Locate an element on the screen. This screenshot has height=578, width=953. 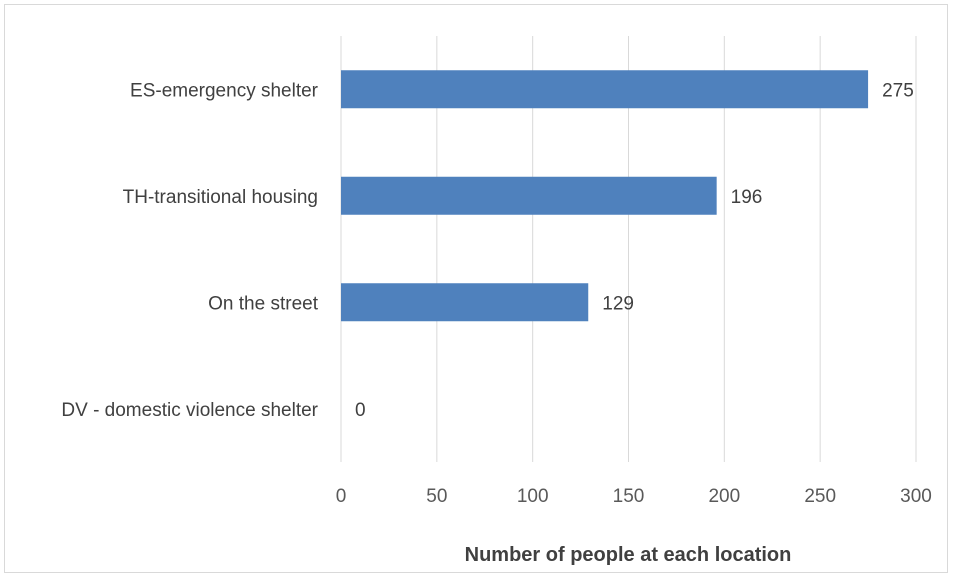
x-tick-label: 100 is located at coordinates (533, 496).